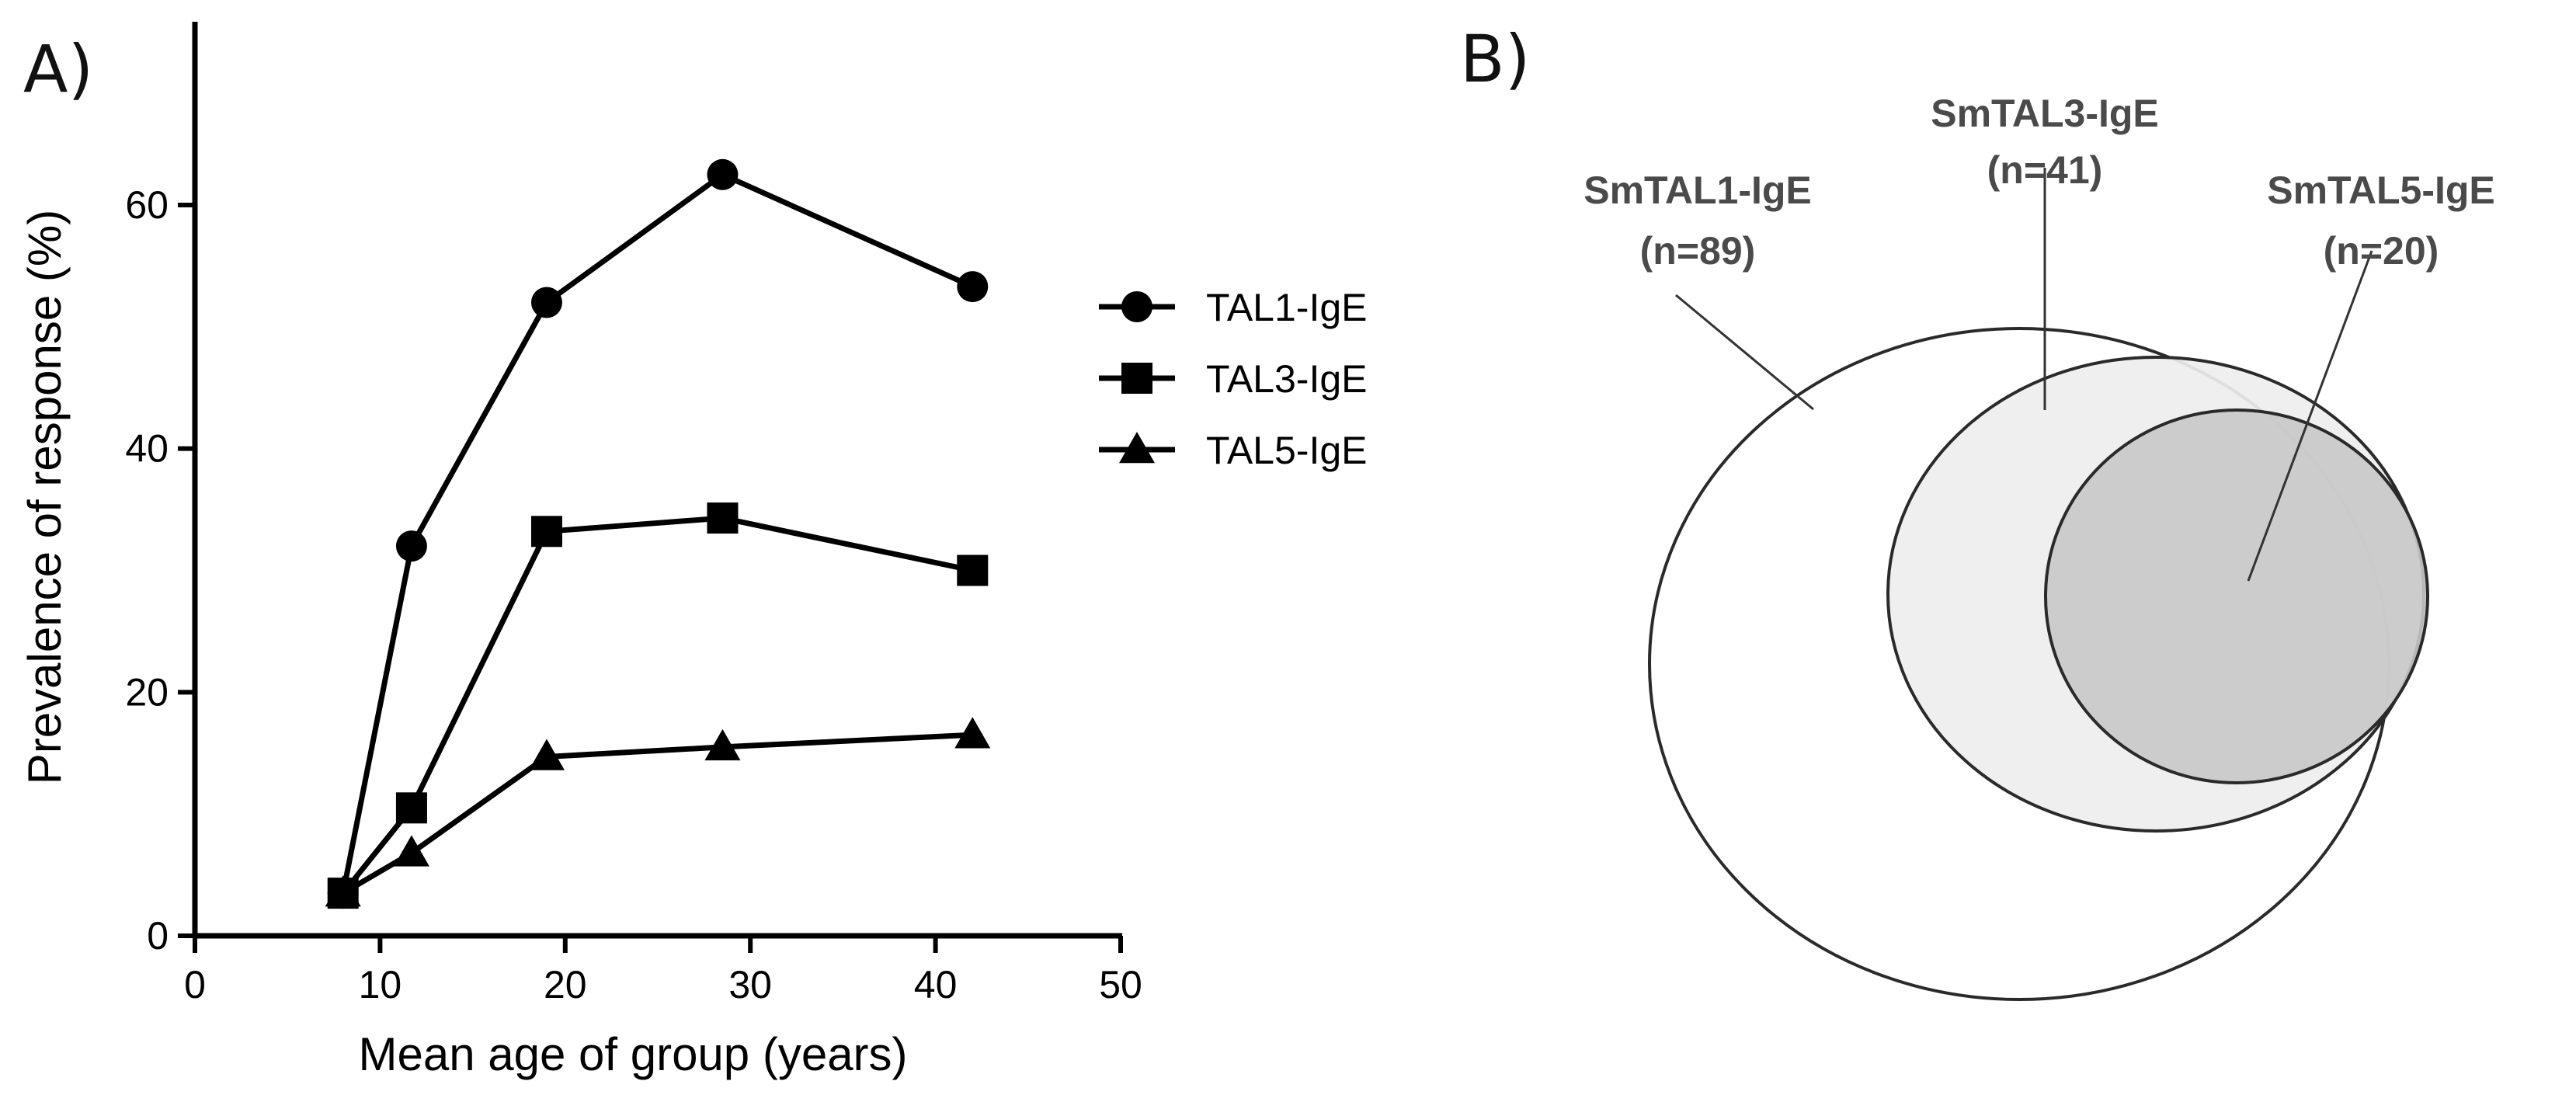  I want to click on venn-label-tal3-count: (n=41), so click(2045, 170).